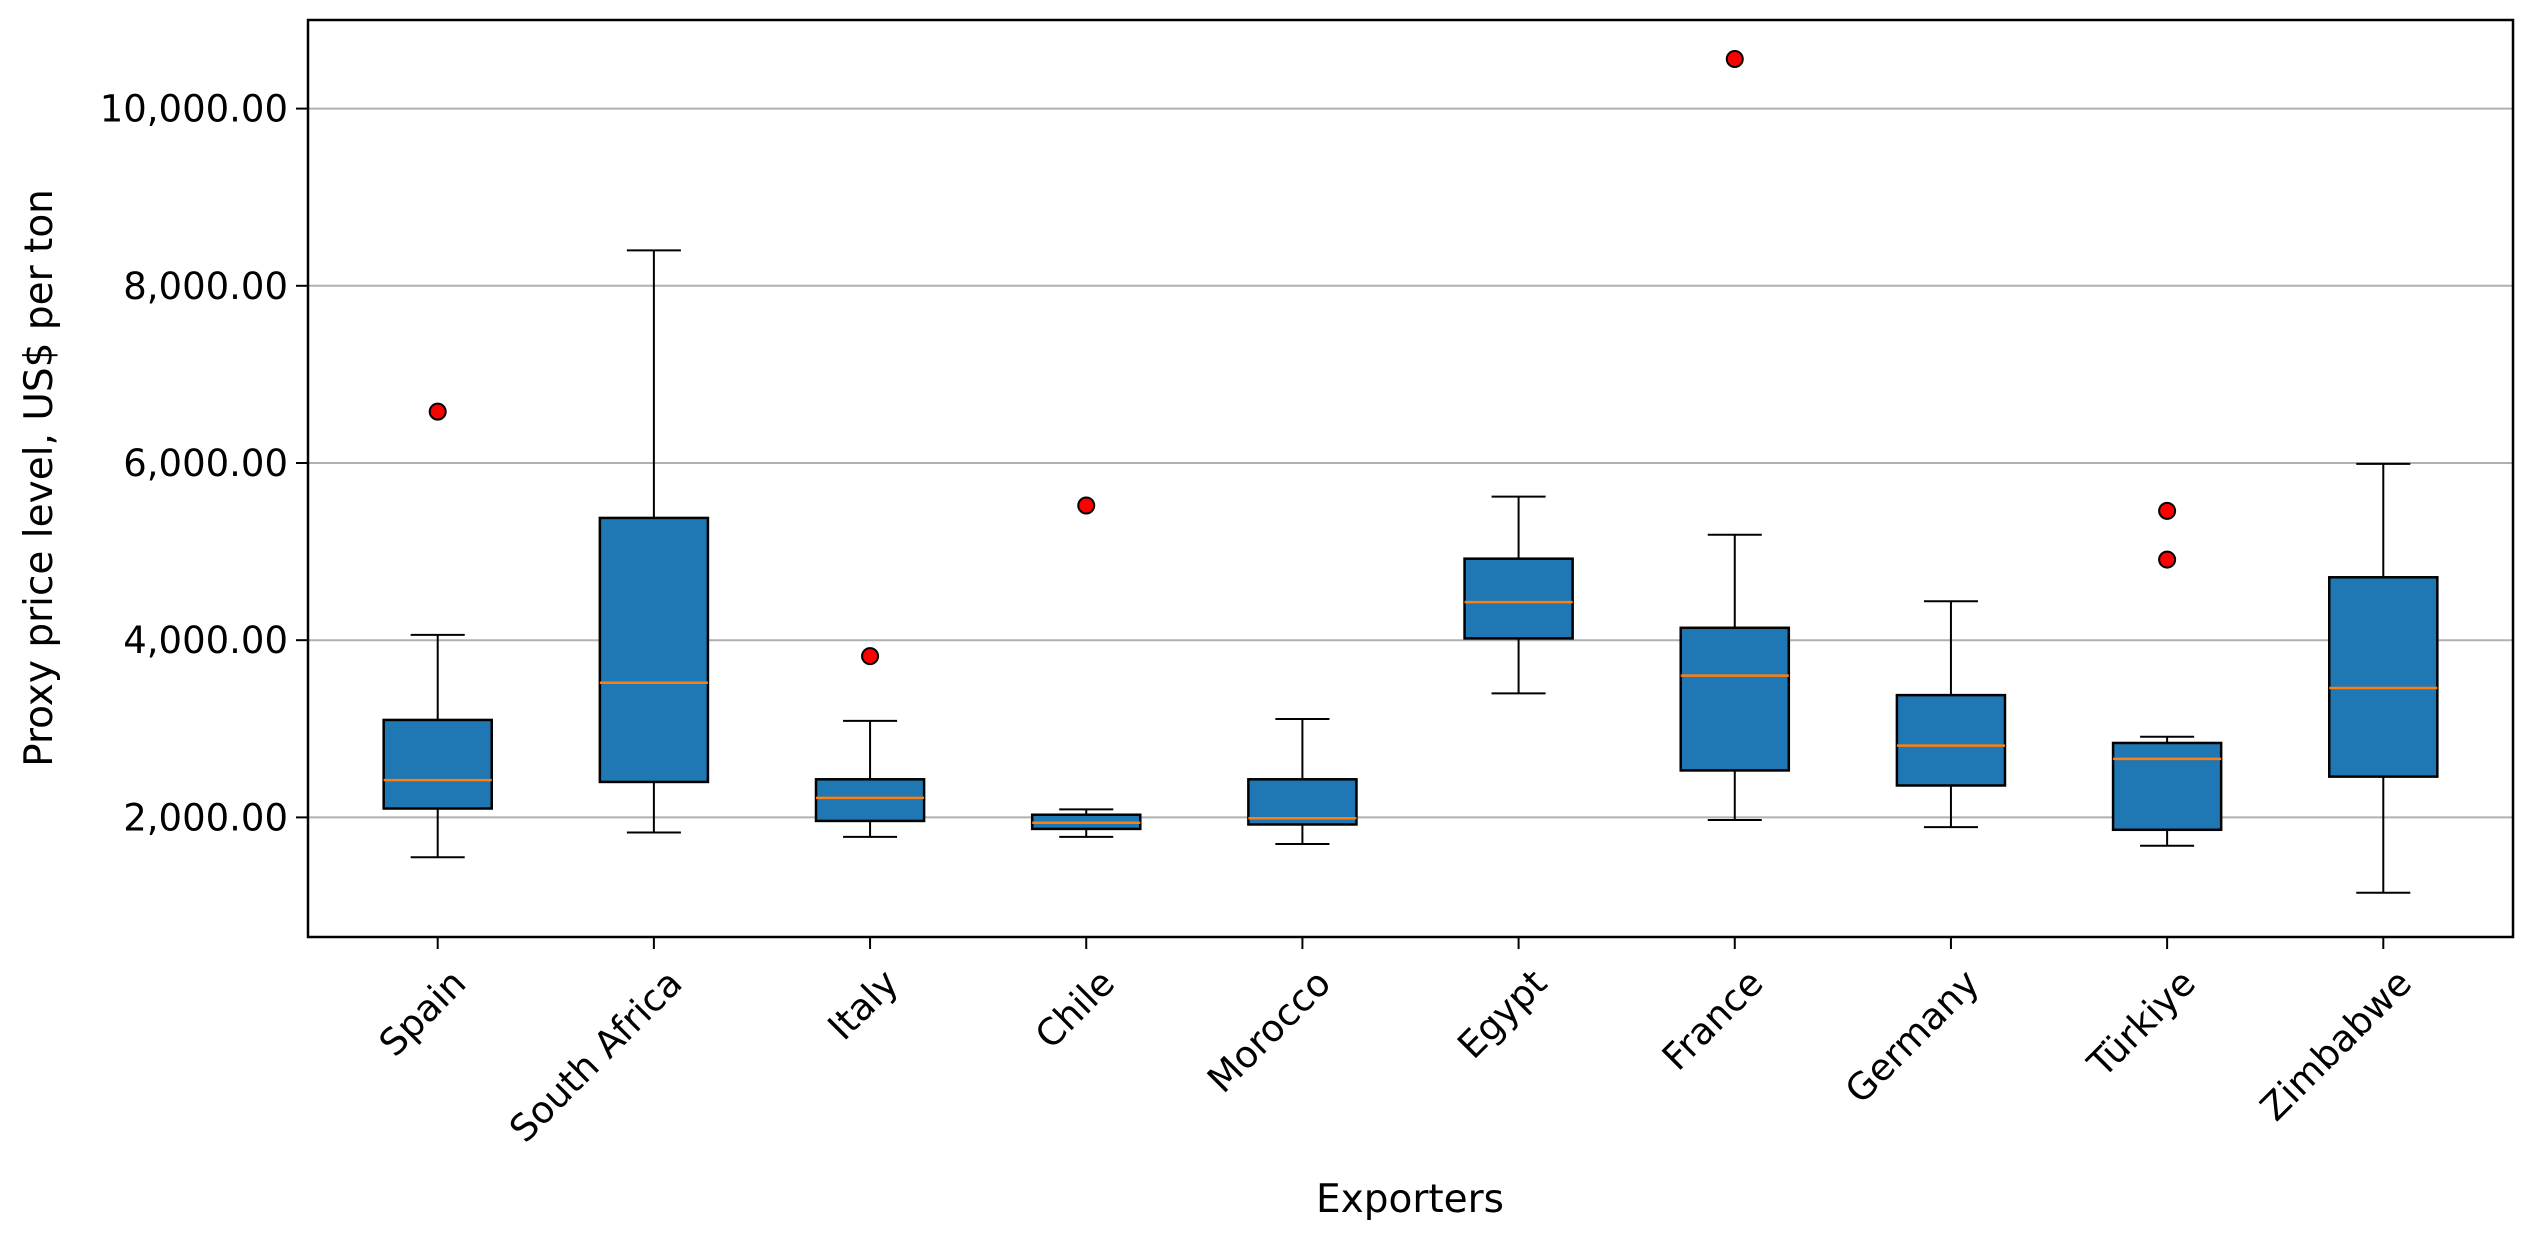 The width and height of the screenshot is (2534, 1243). I want to click on y-tick-label: 10,000.00, so click(194, 109).